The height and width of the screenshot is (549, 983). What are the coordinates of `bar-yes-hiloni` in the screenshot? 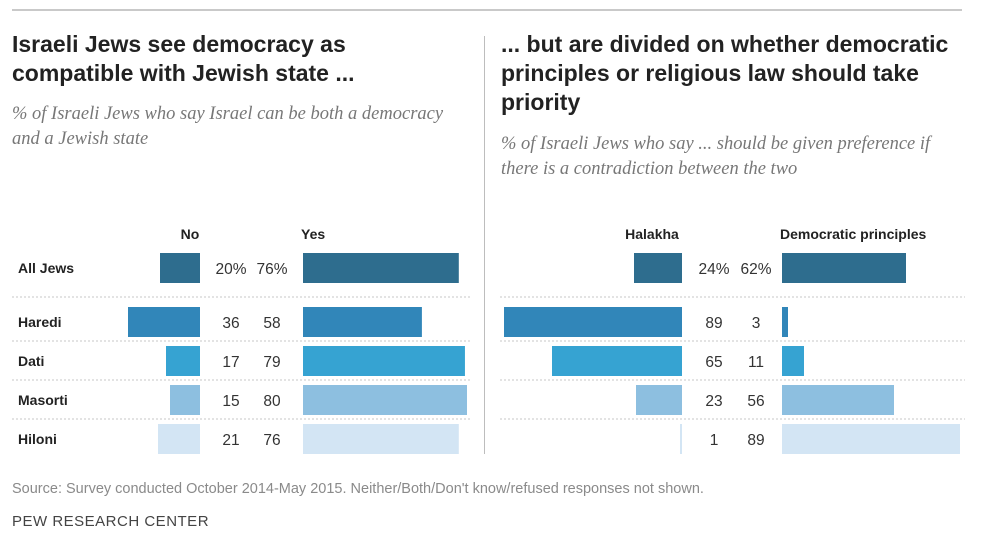 It's located at (381, 439).